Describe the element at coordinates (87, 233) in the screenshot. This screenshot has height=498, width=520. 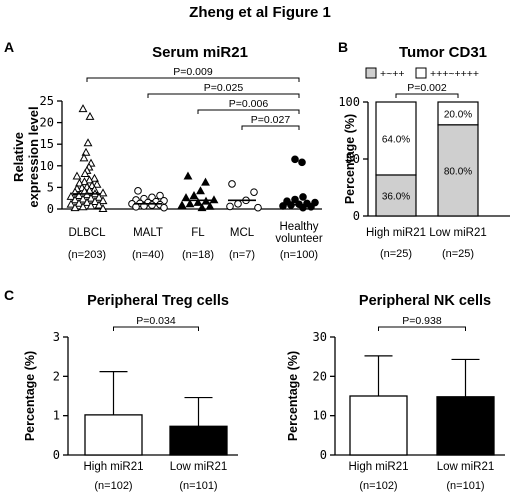
I see `category-label: DLBCL` at that location.